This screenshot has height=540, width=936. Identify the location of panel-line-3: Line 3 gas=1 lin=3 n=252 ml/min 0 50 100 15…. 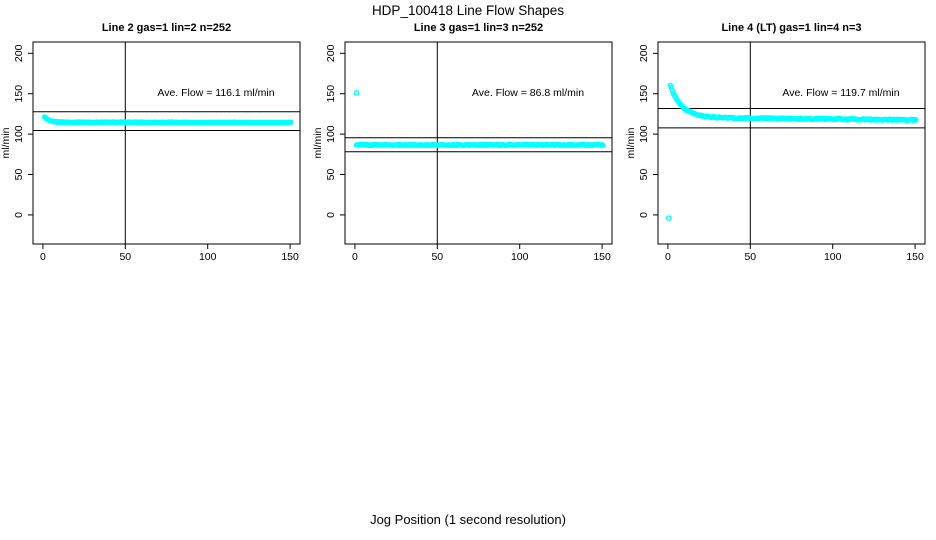
(462, 142).